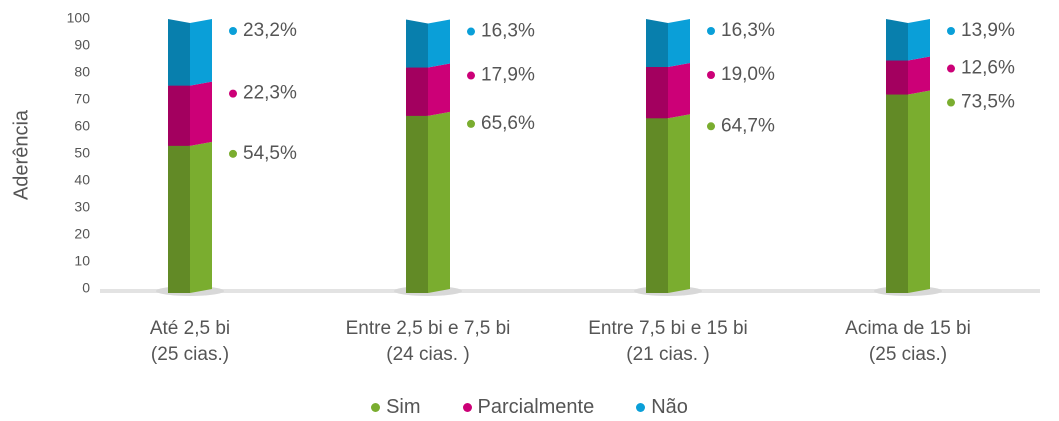 The height and width of the screenshot is (421, 1059). Describe the element at coordinates (82, 207) in the screenshot. I see `y-tick-label: 30` at that location.